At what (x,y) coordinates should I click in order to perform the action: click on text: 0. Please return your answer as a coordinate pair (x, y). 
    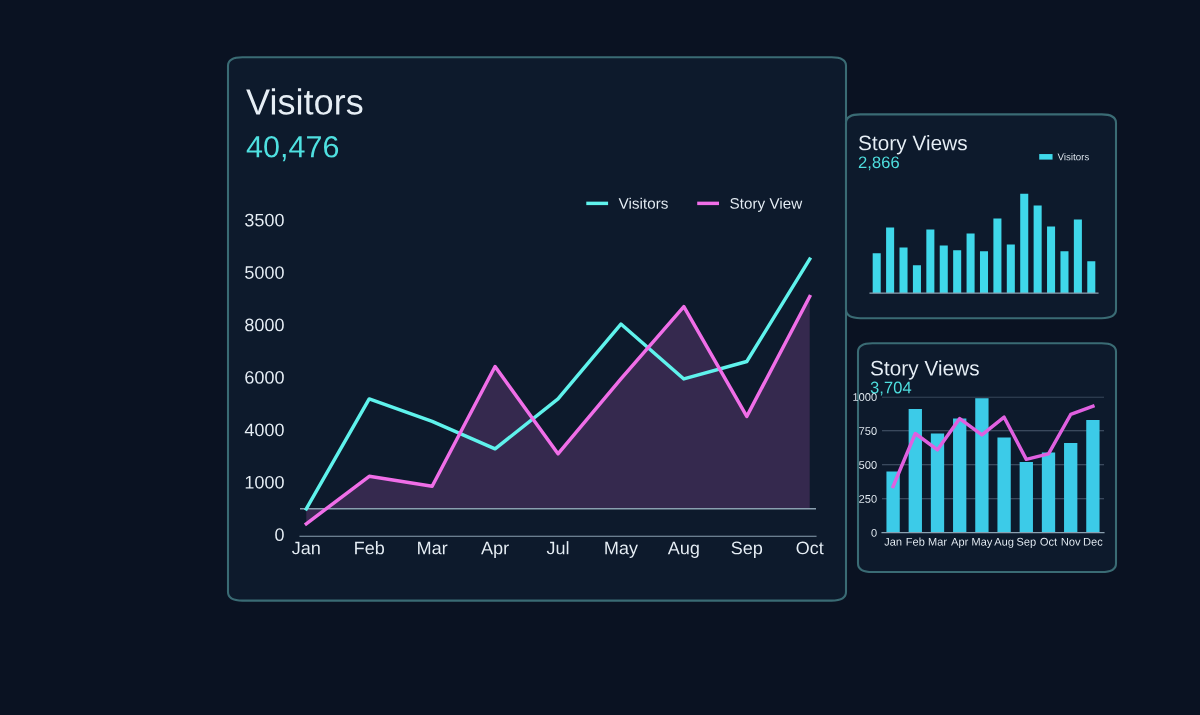
    Looking at the image, I should click on (279, 535).